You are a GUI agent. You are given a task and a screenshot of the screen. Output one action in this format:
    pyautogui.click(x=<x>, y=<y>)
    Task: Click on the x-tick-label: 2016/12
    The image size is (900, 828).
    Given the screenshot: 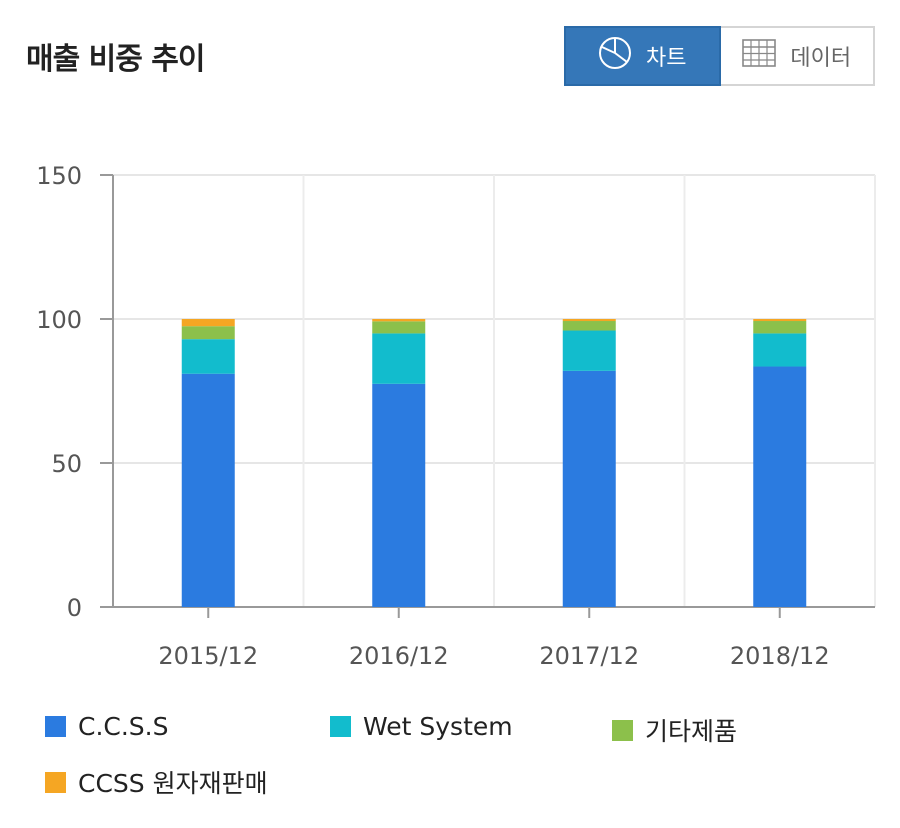 What is the action you would take?
    pyautogui.click(x=399, y=656)
    